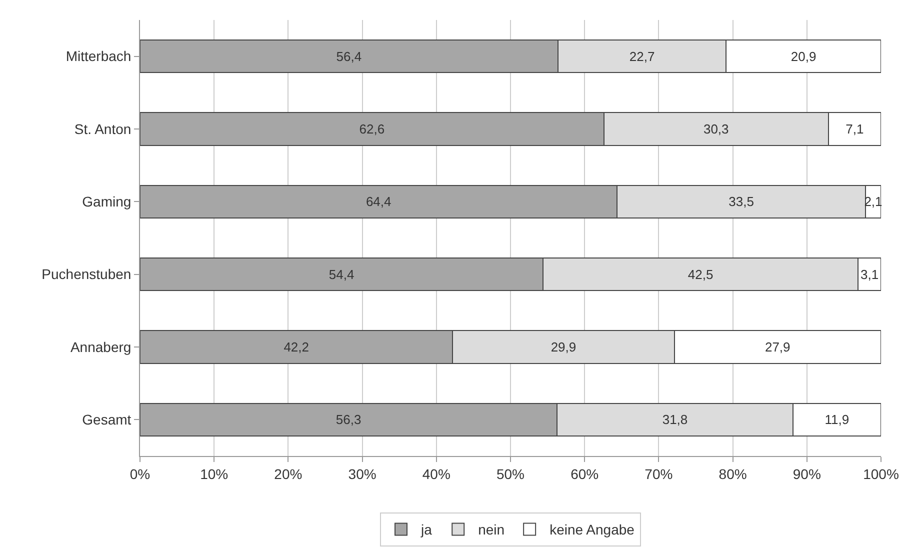 This screenshot has width=911, height=559. I want to click on x-tick-label: 90%, so click(806, 474).